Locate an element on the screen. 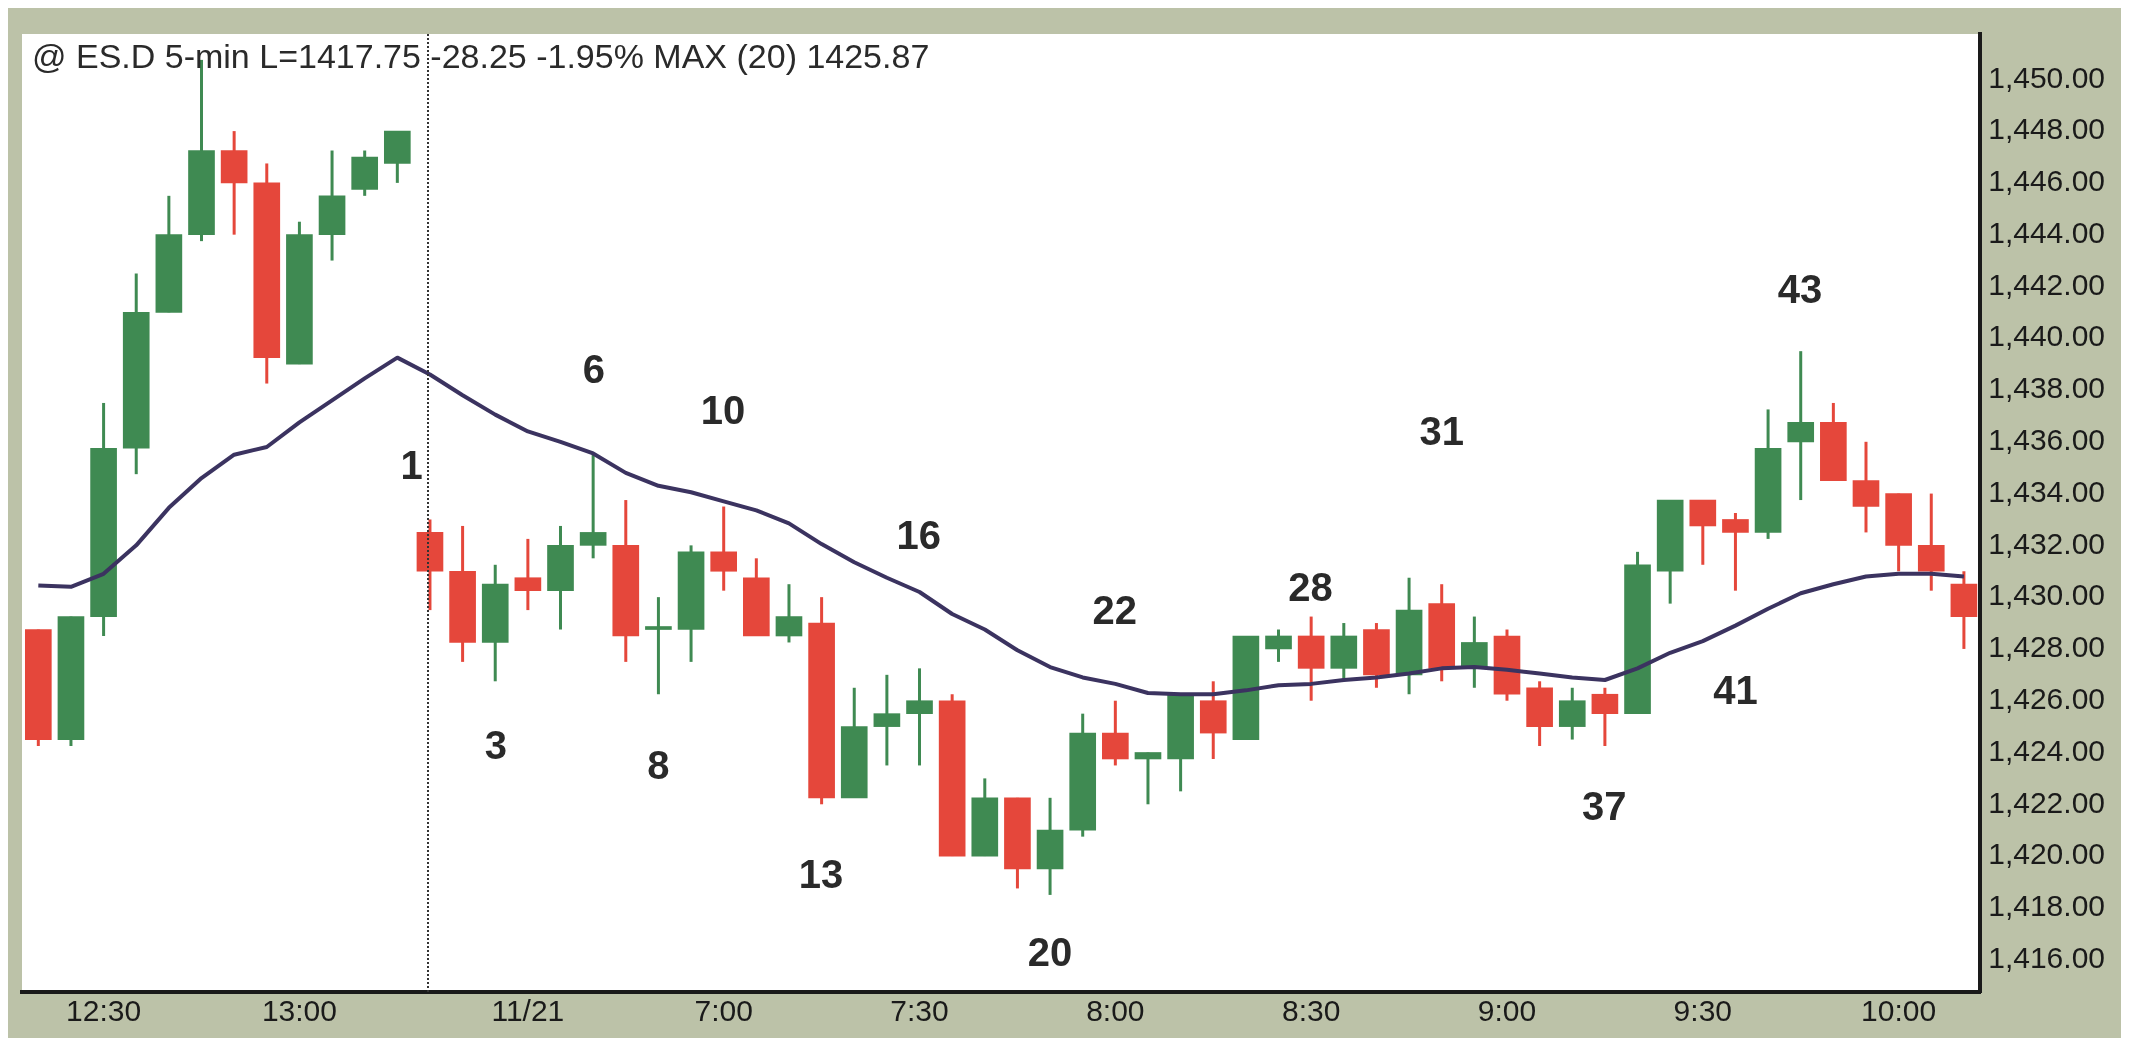 This screenshot has width=2129, height=1046. y-tick-label: 1,448.00 is located at coordinates (2046, 129).